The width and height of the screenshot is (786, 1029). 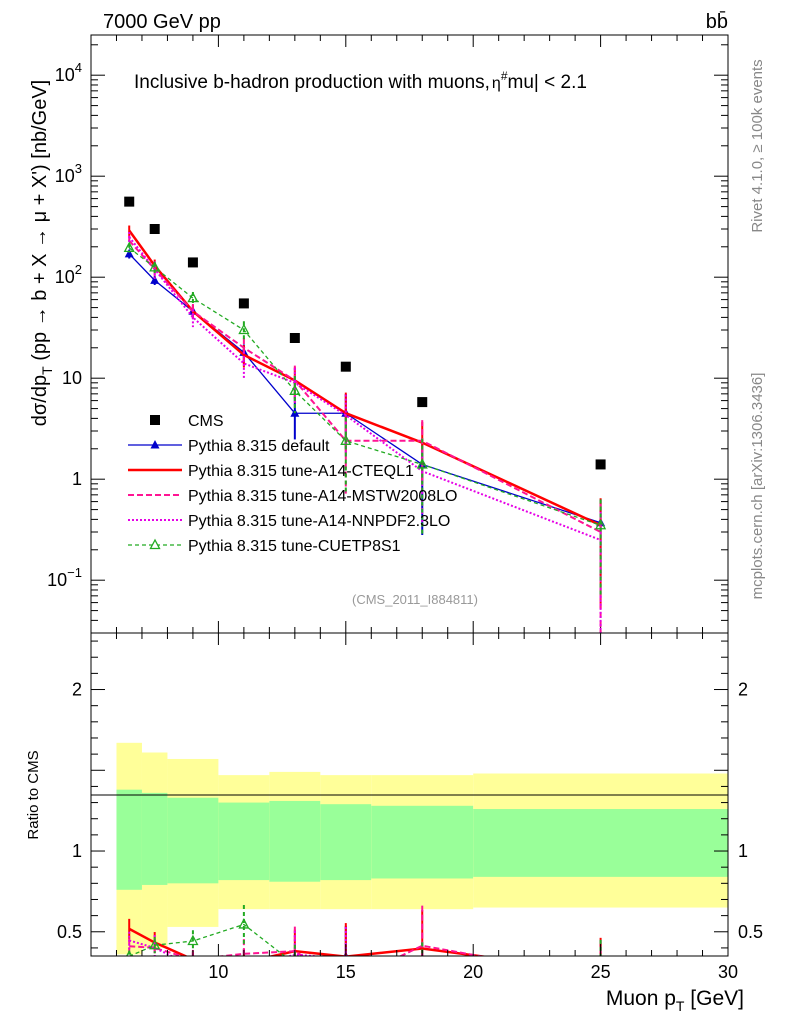 What do you see at coordinates (74, 572) in the screenshot?
I see `y-tick-label-exp: −1` at bounding box center [74, 572].